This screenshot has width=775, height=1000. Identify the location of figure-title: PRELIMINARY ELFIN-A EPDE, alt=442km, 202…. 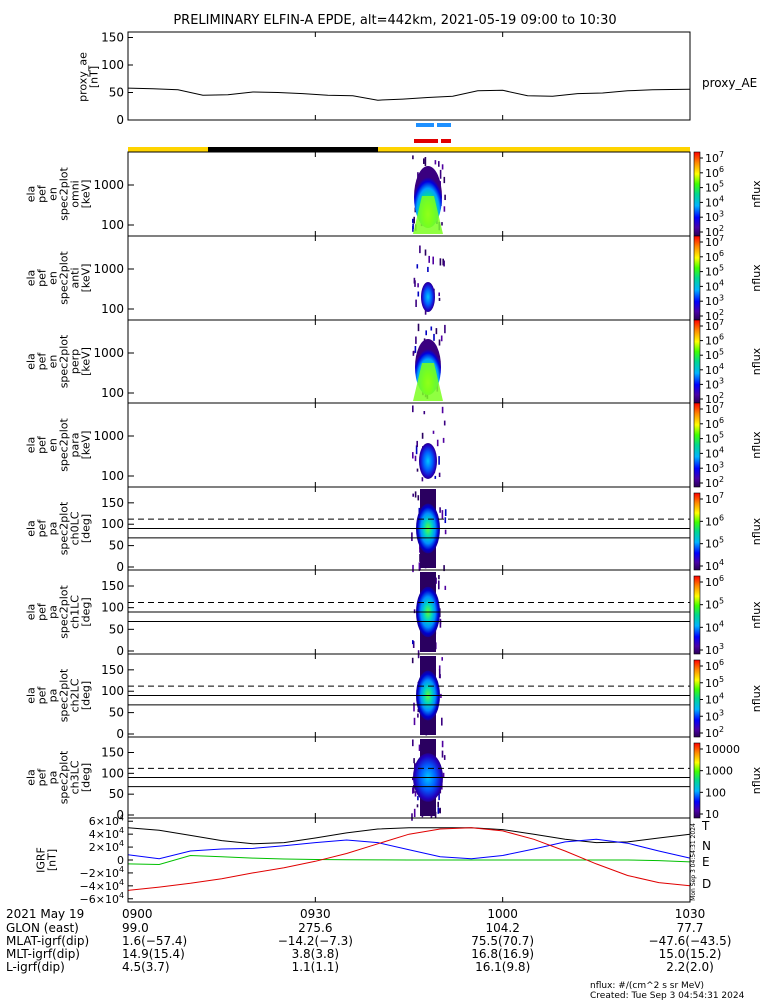
(394, 20).